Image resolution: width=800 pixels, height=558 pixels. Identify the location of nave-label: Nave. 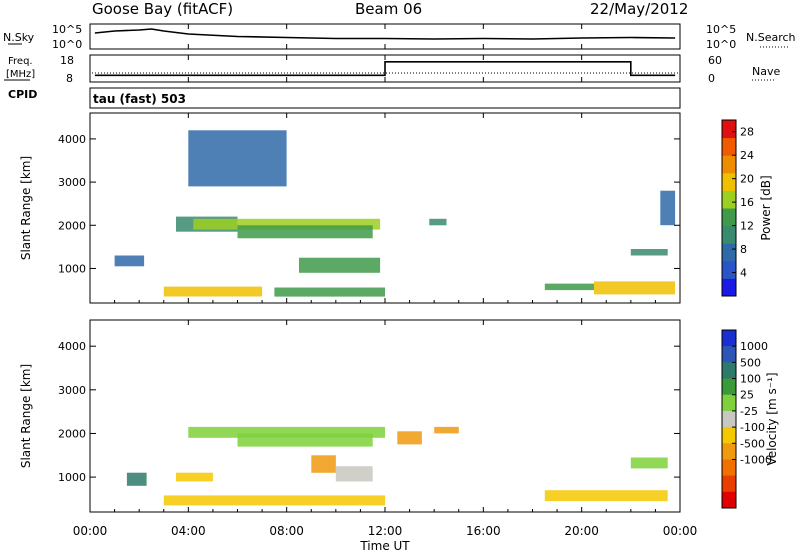
(766, 71).